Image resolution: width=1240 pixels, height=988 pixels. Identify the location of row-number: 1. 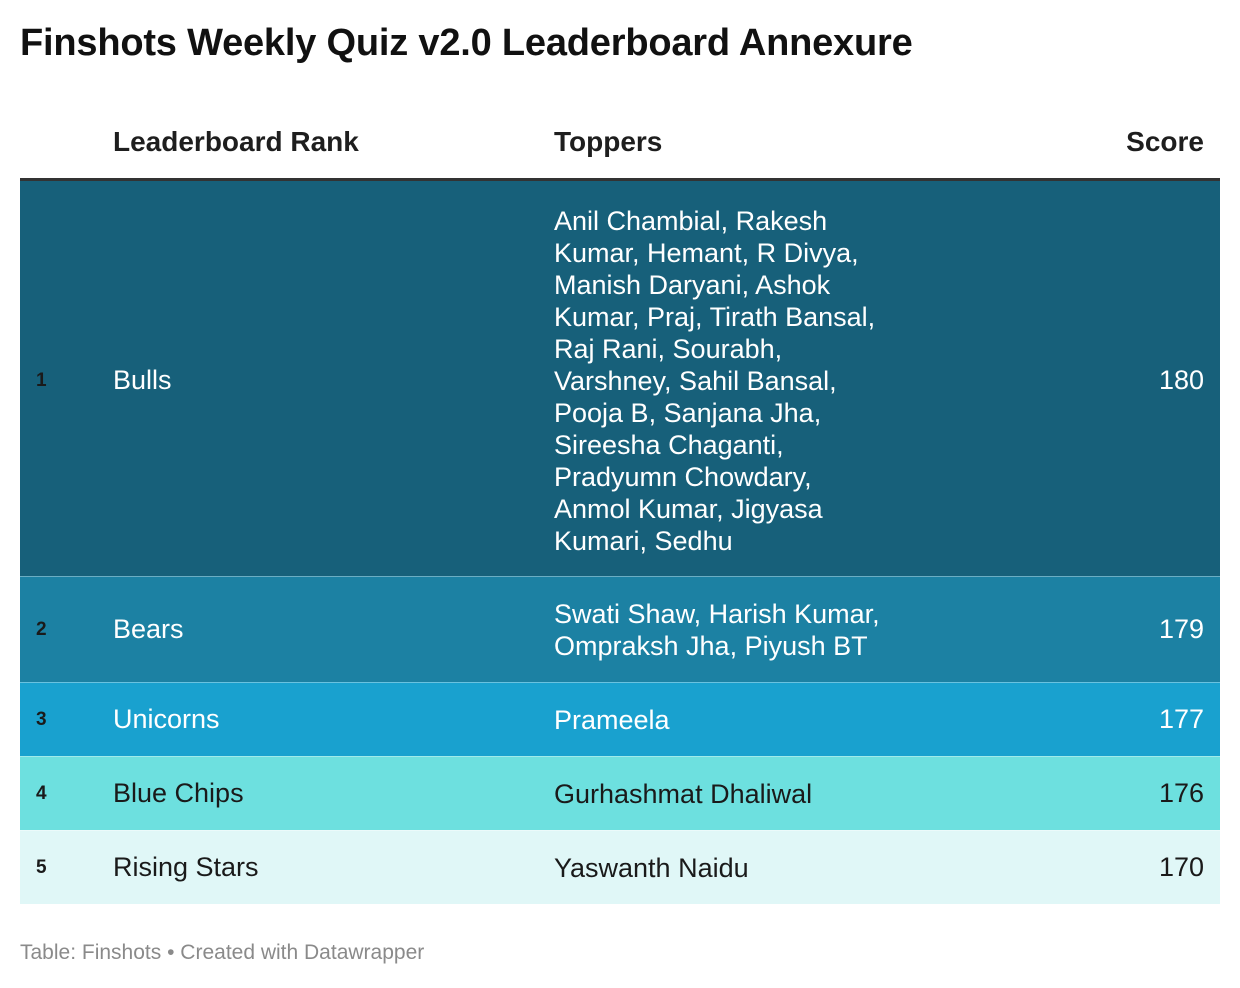
(41, 380).